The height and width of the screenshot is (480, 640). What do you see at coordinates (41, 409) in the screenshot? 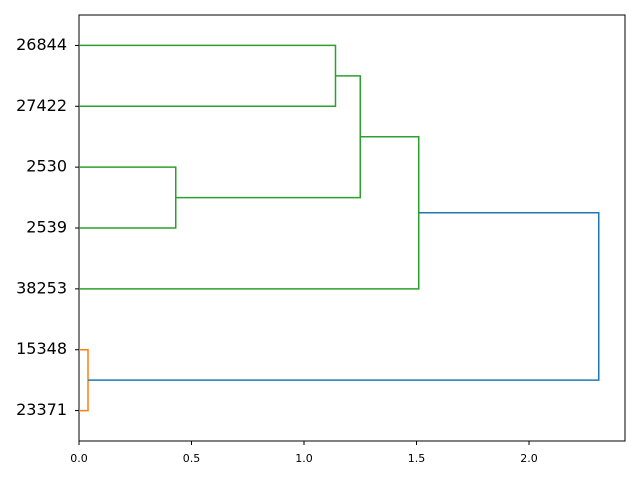
I see `leaf-label: 23371` at bounding box center [41, 409].